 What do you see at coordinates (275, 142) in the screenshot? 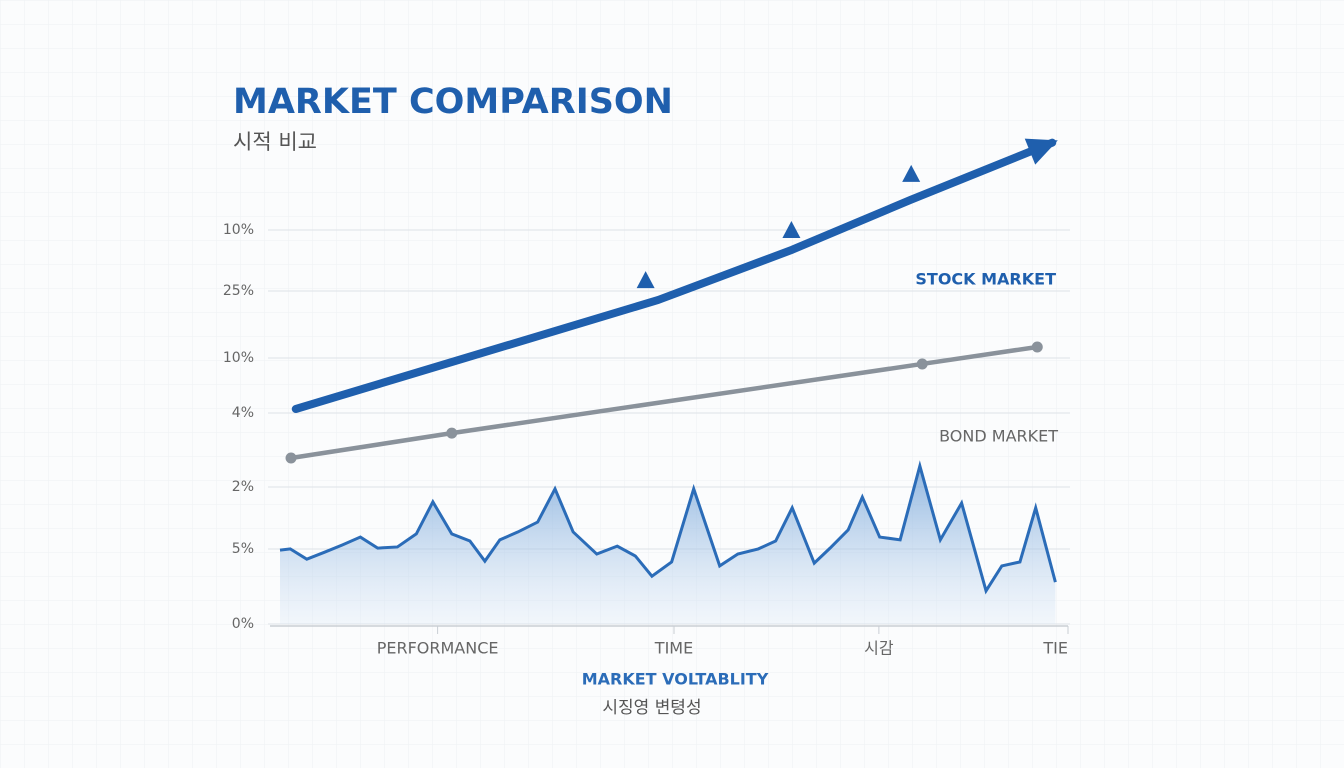
I see `chart-subtitle: 시적 비교` at bounding box center [275, 142].